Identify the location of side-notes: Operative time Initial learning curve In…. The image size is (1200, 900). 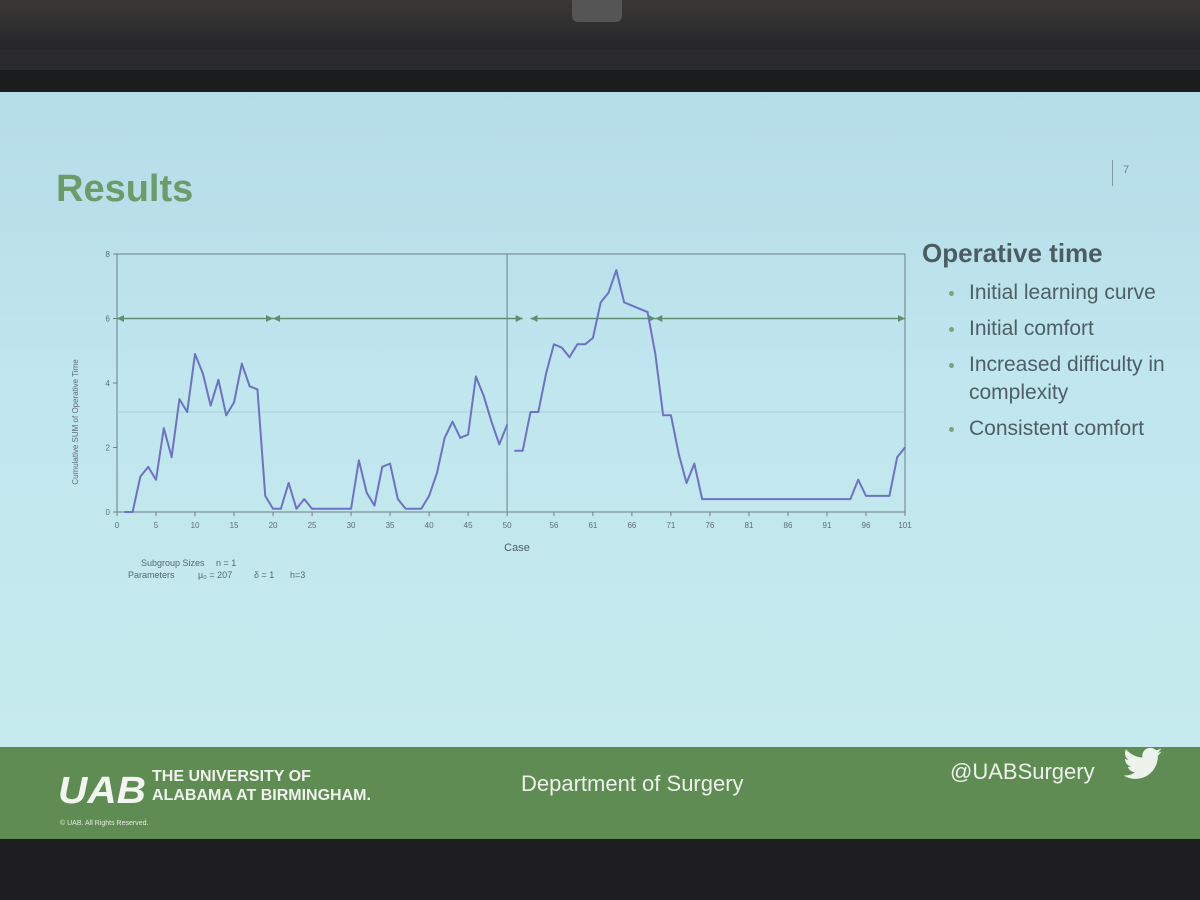
(1057, 344).